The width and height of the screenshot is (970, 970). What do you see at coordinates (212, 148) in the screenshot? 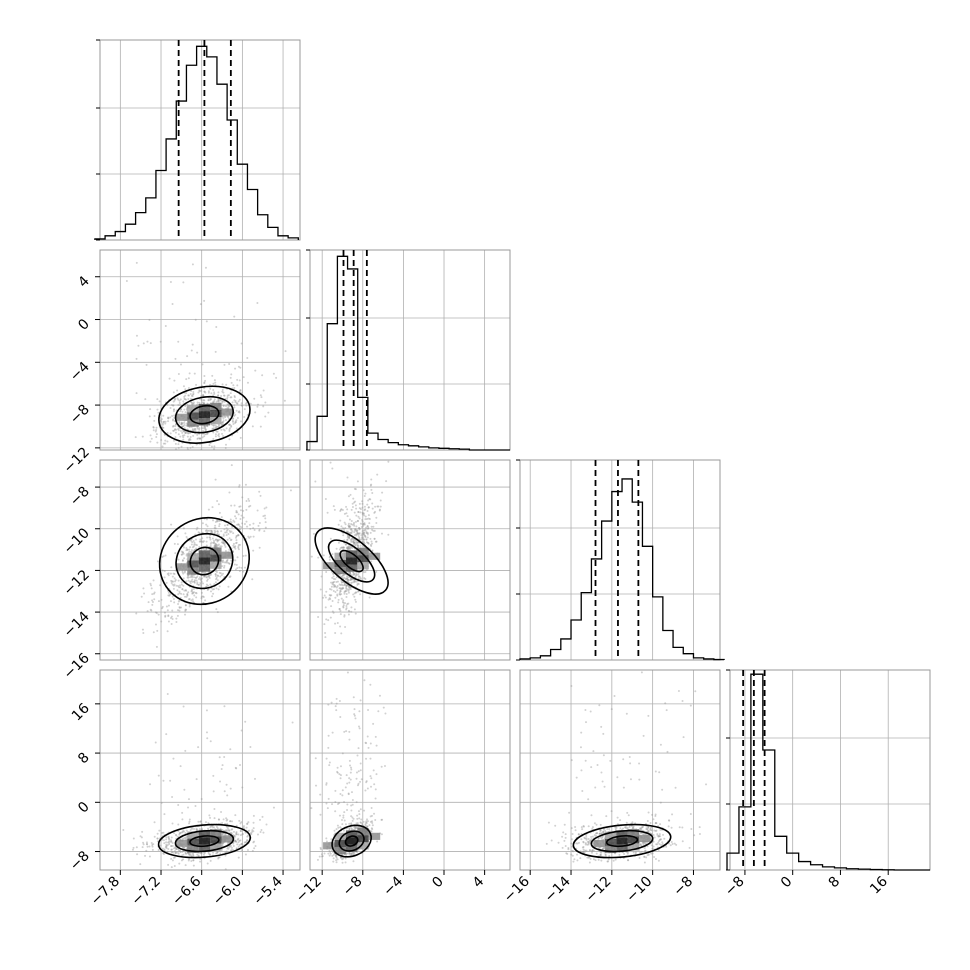
I see `histogram-bar` at bounding box center [212, 148].